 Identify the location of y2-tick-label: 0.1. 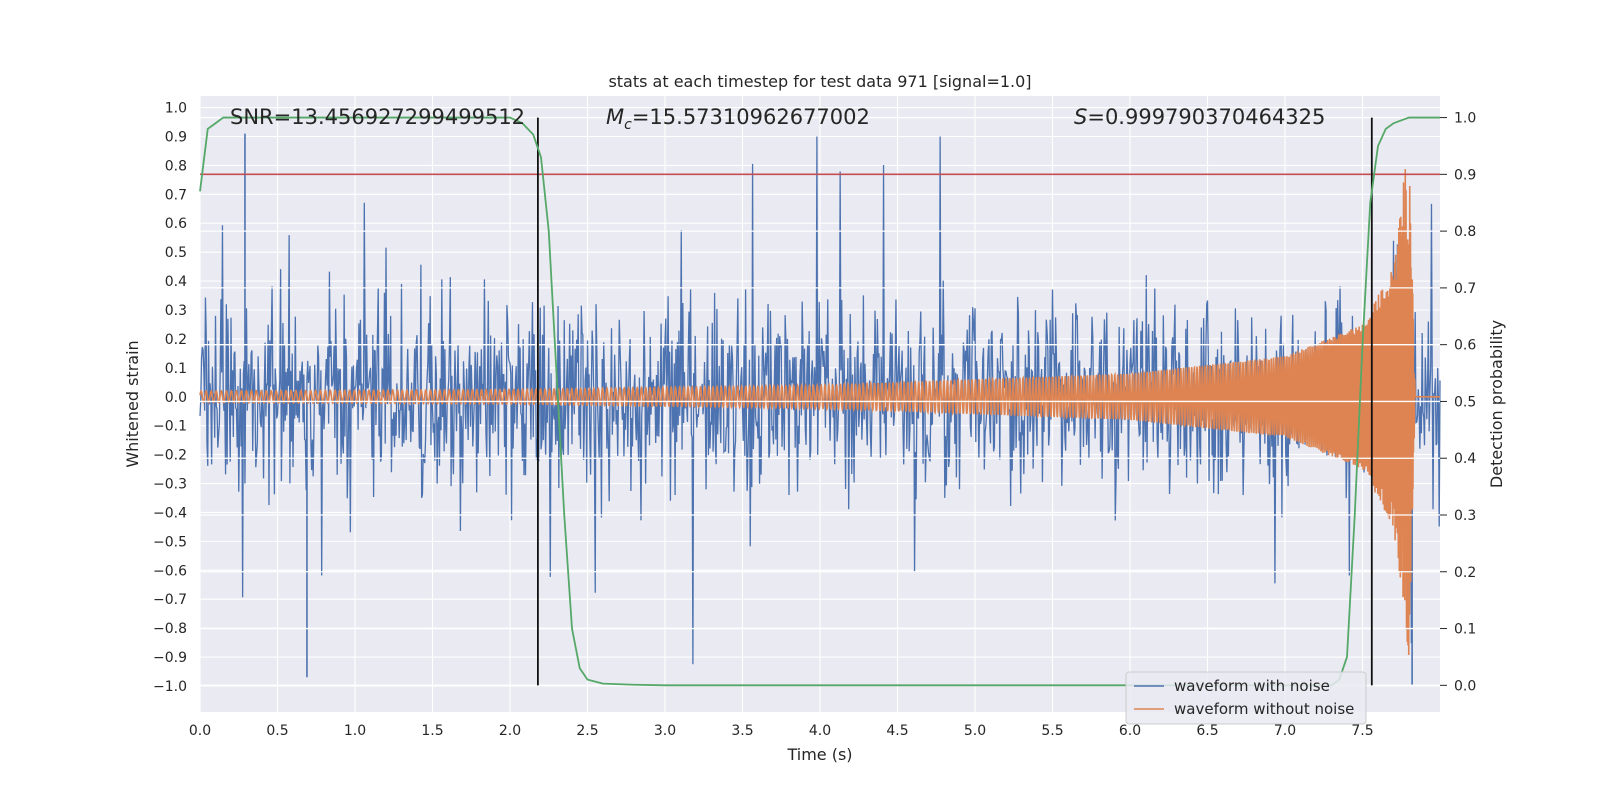
(1465, 630).